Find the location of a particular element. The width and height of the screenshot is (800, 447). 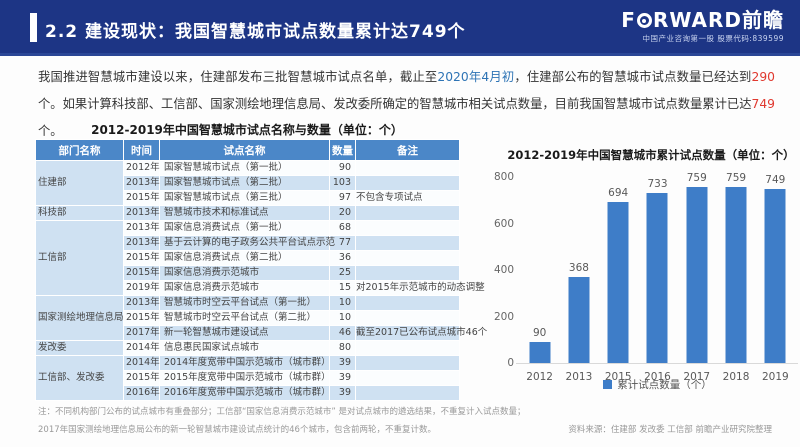

cell-quantity: 15 is located at coordinates (342, 288).